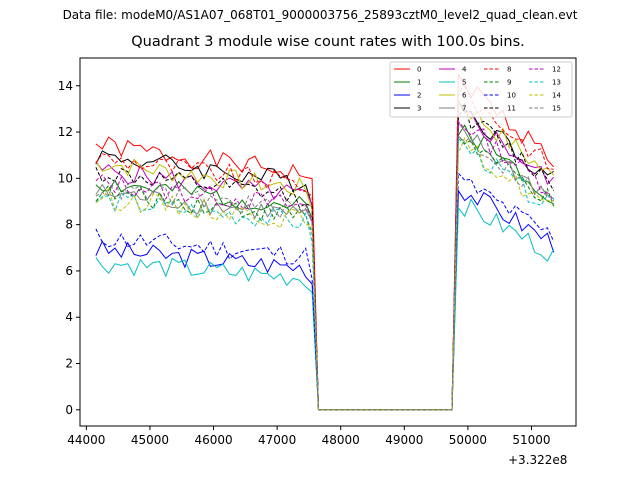  Describe the element at coordinates (538, 460) in the screenshot. I see `x-axis-offset-label: +3.322e8` at that location.